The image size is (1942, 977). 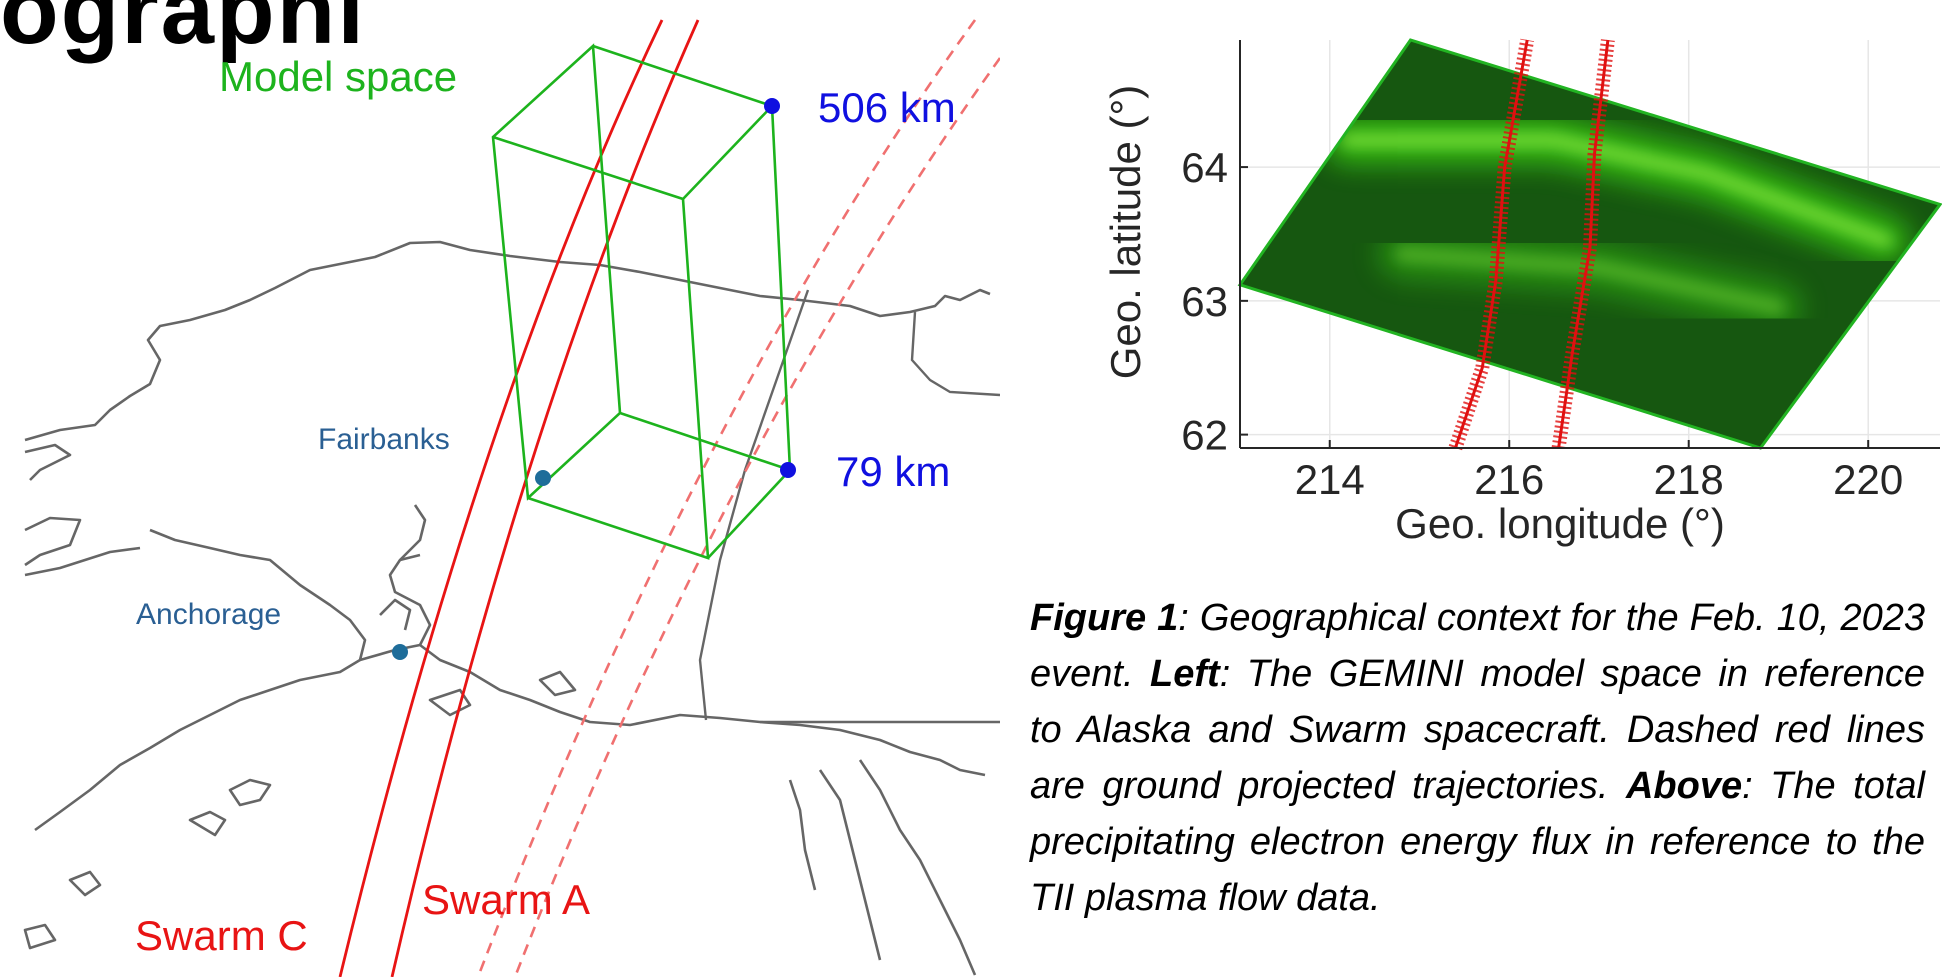 What do you see at coordinates (1330, 479) in the screenshot?
I see `x-tick-label: 214` at bounding box center [1330, 479].